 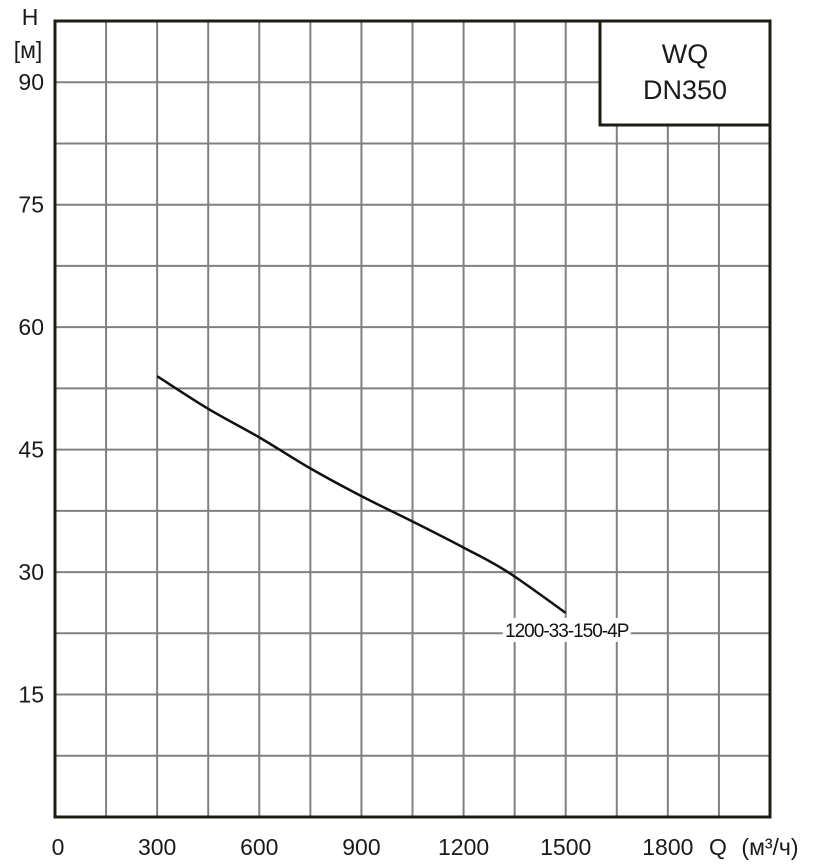 What do you see at coordinates (685, 54) in the screenshot?
I see `title-line-1: WQ` at bounding box center [685, 54].